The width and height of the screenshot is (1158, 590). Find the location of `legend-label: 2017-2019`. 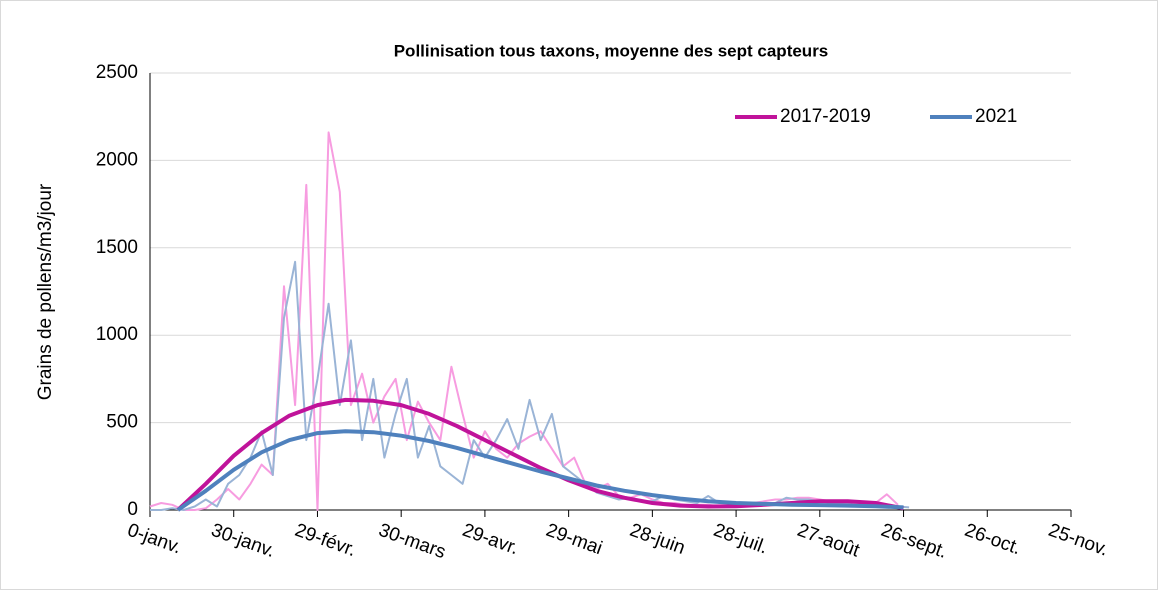

legend-label: 2017-2019 is located at coordinates (825, 116).